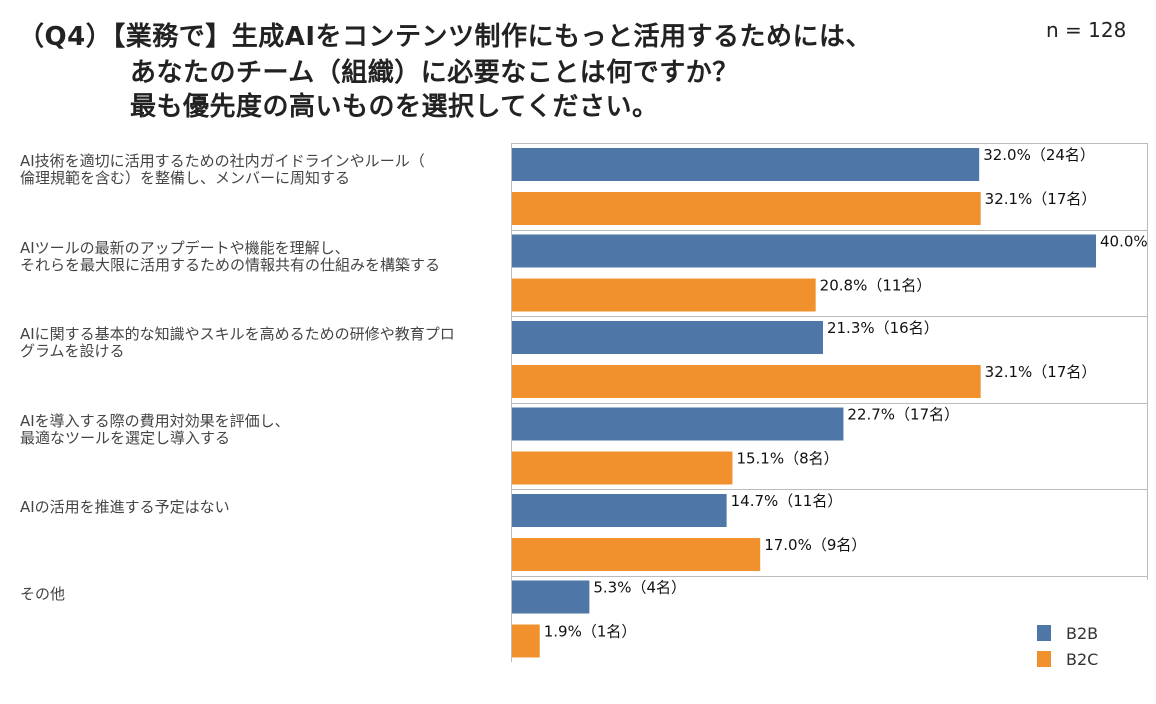 Image resolution: width=1156 pixels, height=704 pixels. What do you see at coordinates (445, 37) in the screenshot?
I see `chart-title-line-1: （Q4）【業務で】生成AIをコンテンツ制作にもっと活用するためには、` at bounding box center [445, 37].